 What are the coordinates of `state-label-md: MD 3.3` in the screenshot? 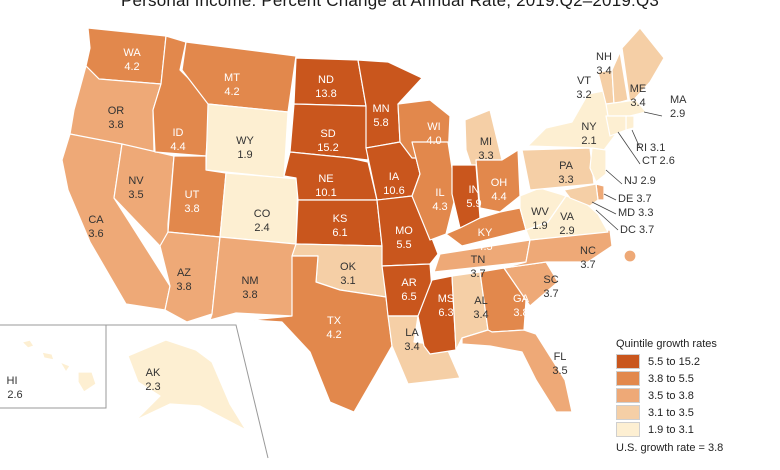 It's located at (635, 213).